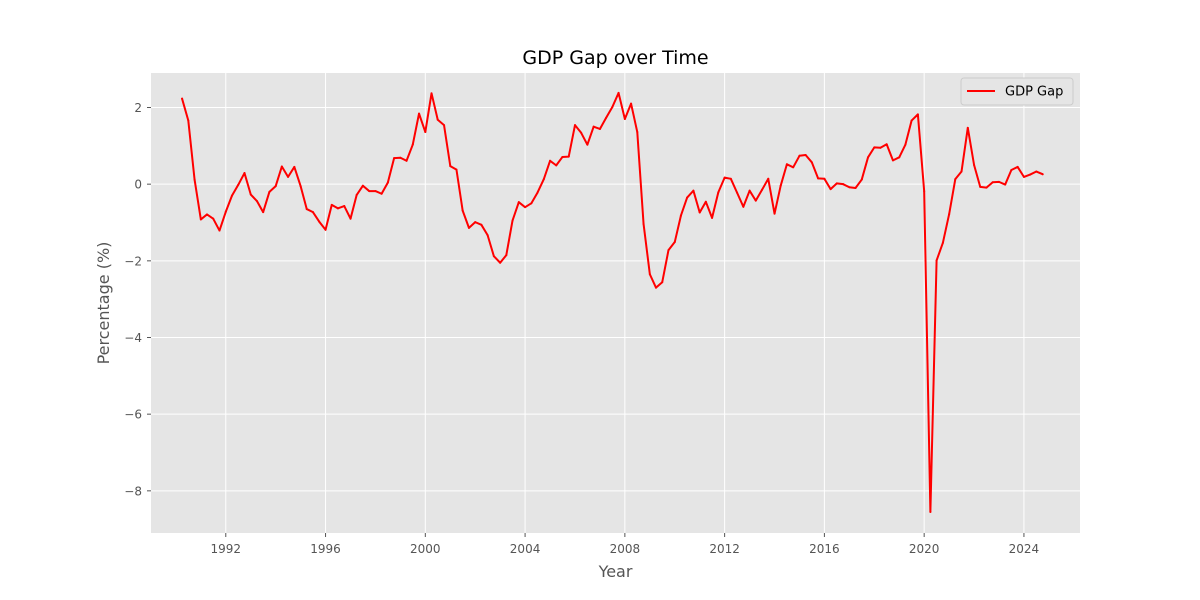 Image resolution: width=1200 pixels, height=600 pixels. What do you see at coordinates (138, 185) in the screenshot?
I see `y-tick-label: 0` at bounding box center [138, 185].